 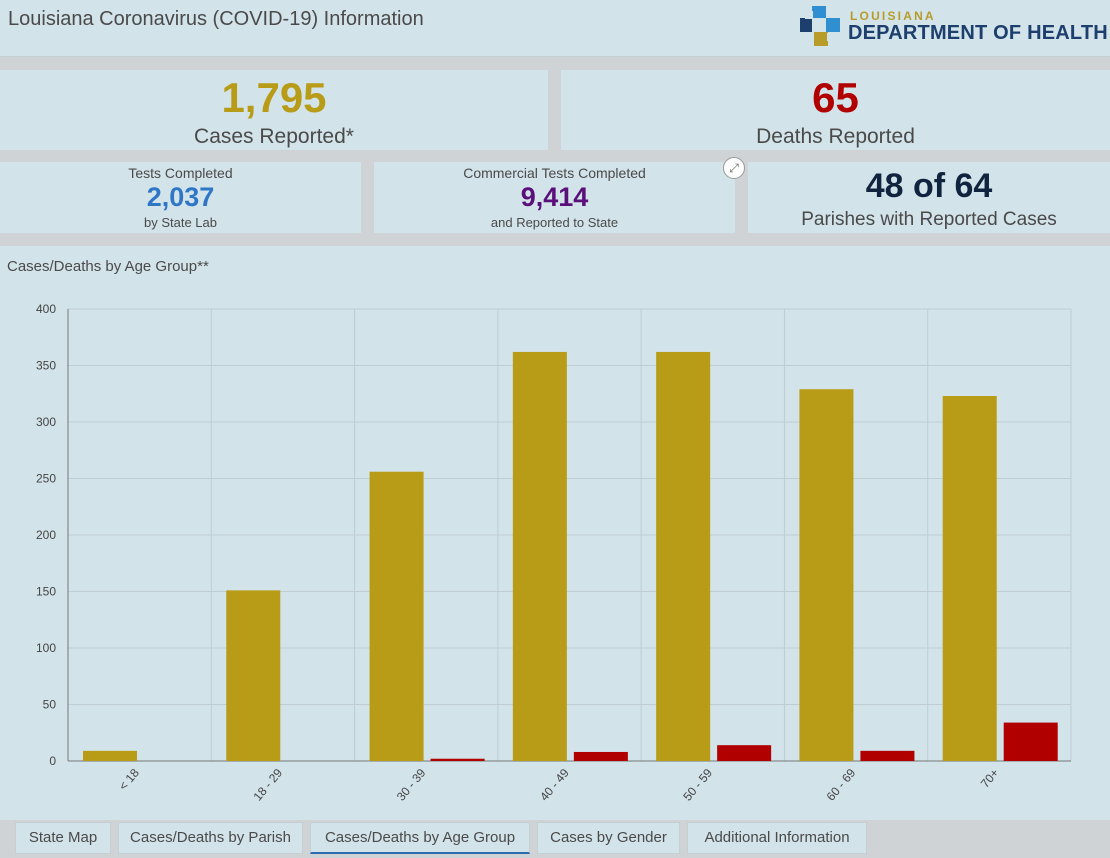 I want to click on y-tick-label: 350, so click(x=46, y=366).